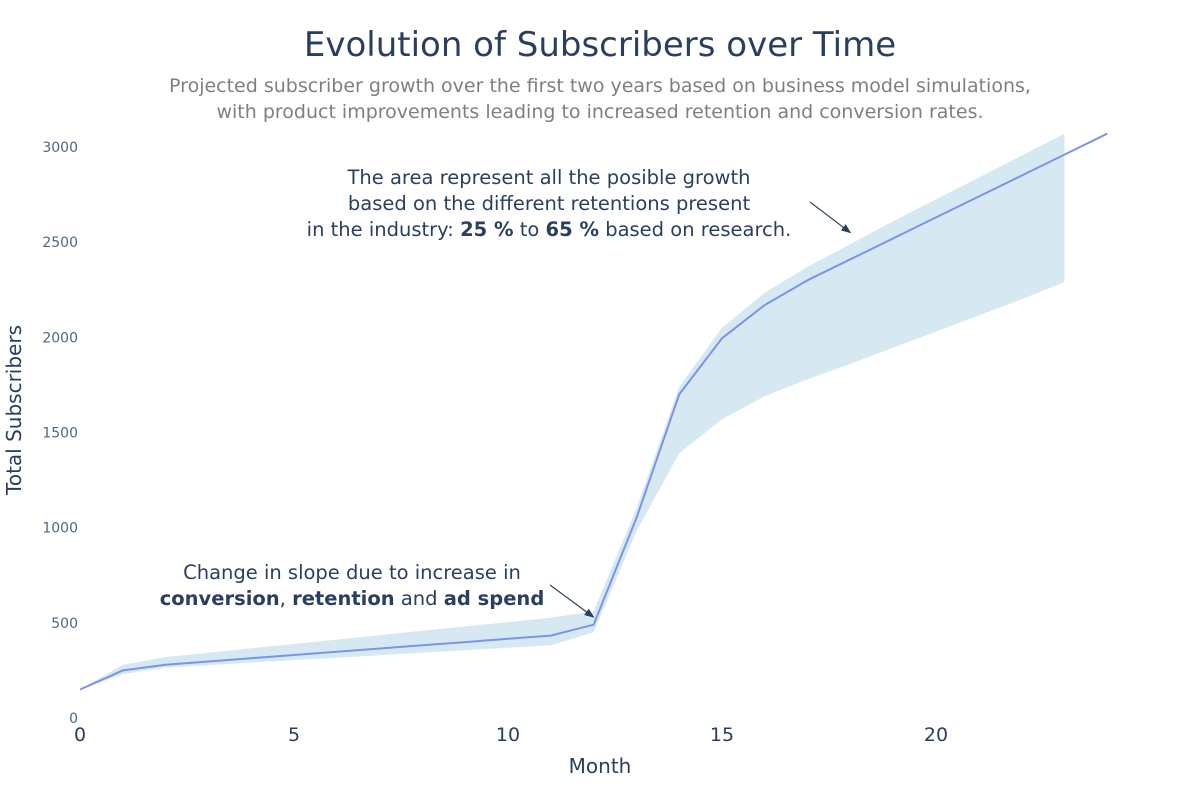 This screenshot has width=1200, height=800. I want to click on x-tick-label: 15, so click(722, 735).